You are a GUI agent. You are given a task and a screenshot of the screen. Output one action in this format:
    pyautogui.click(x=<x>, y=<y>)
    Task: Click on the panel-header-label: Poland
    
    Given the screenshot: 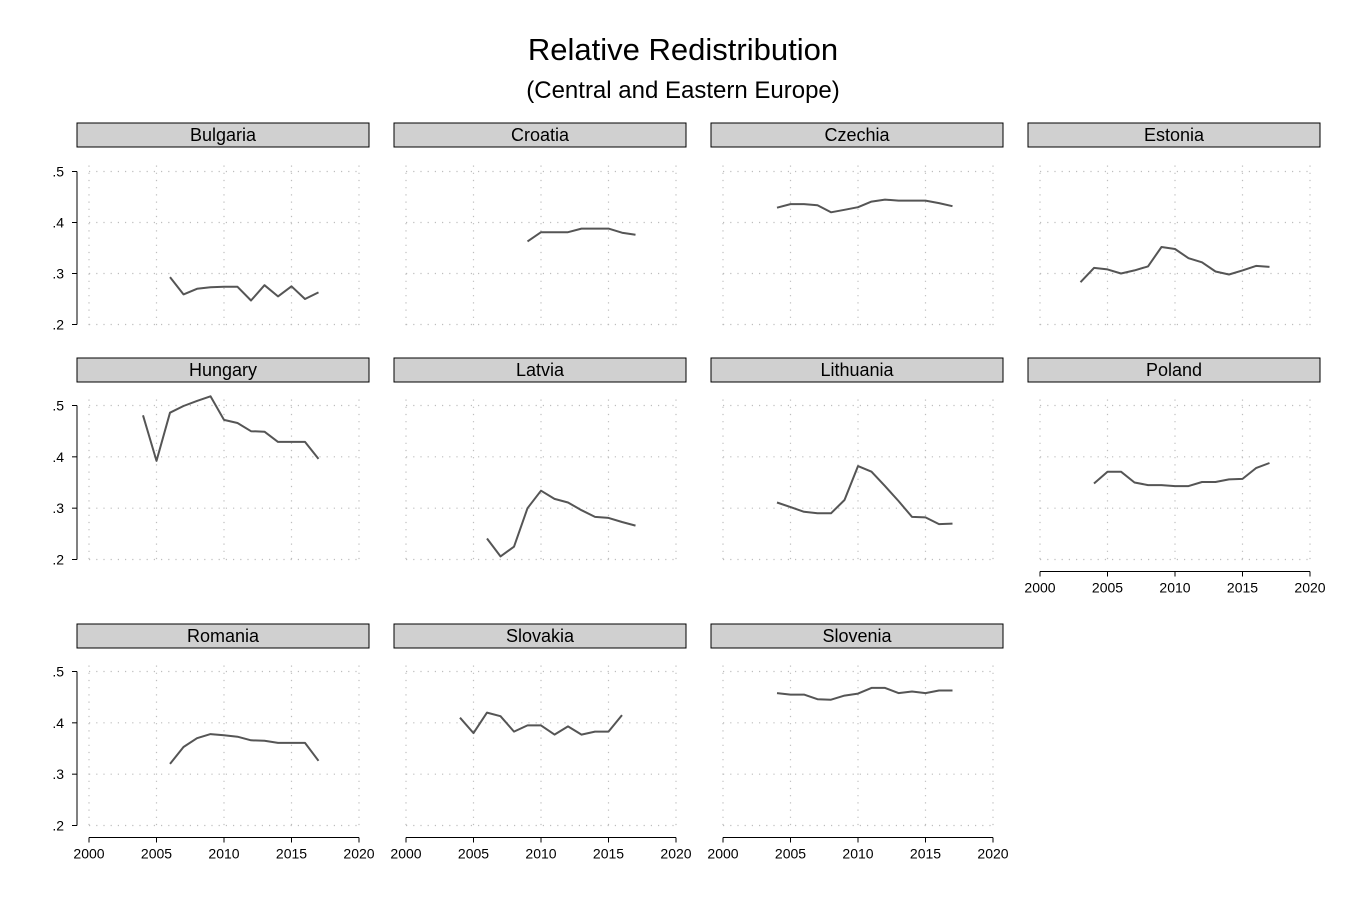 What is the action you would take?
    pyautogui.click(x=1174, y=370)
    